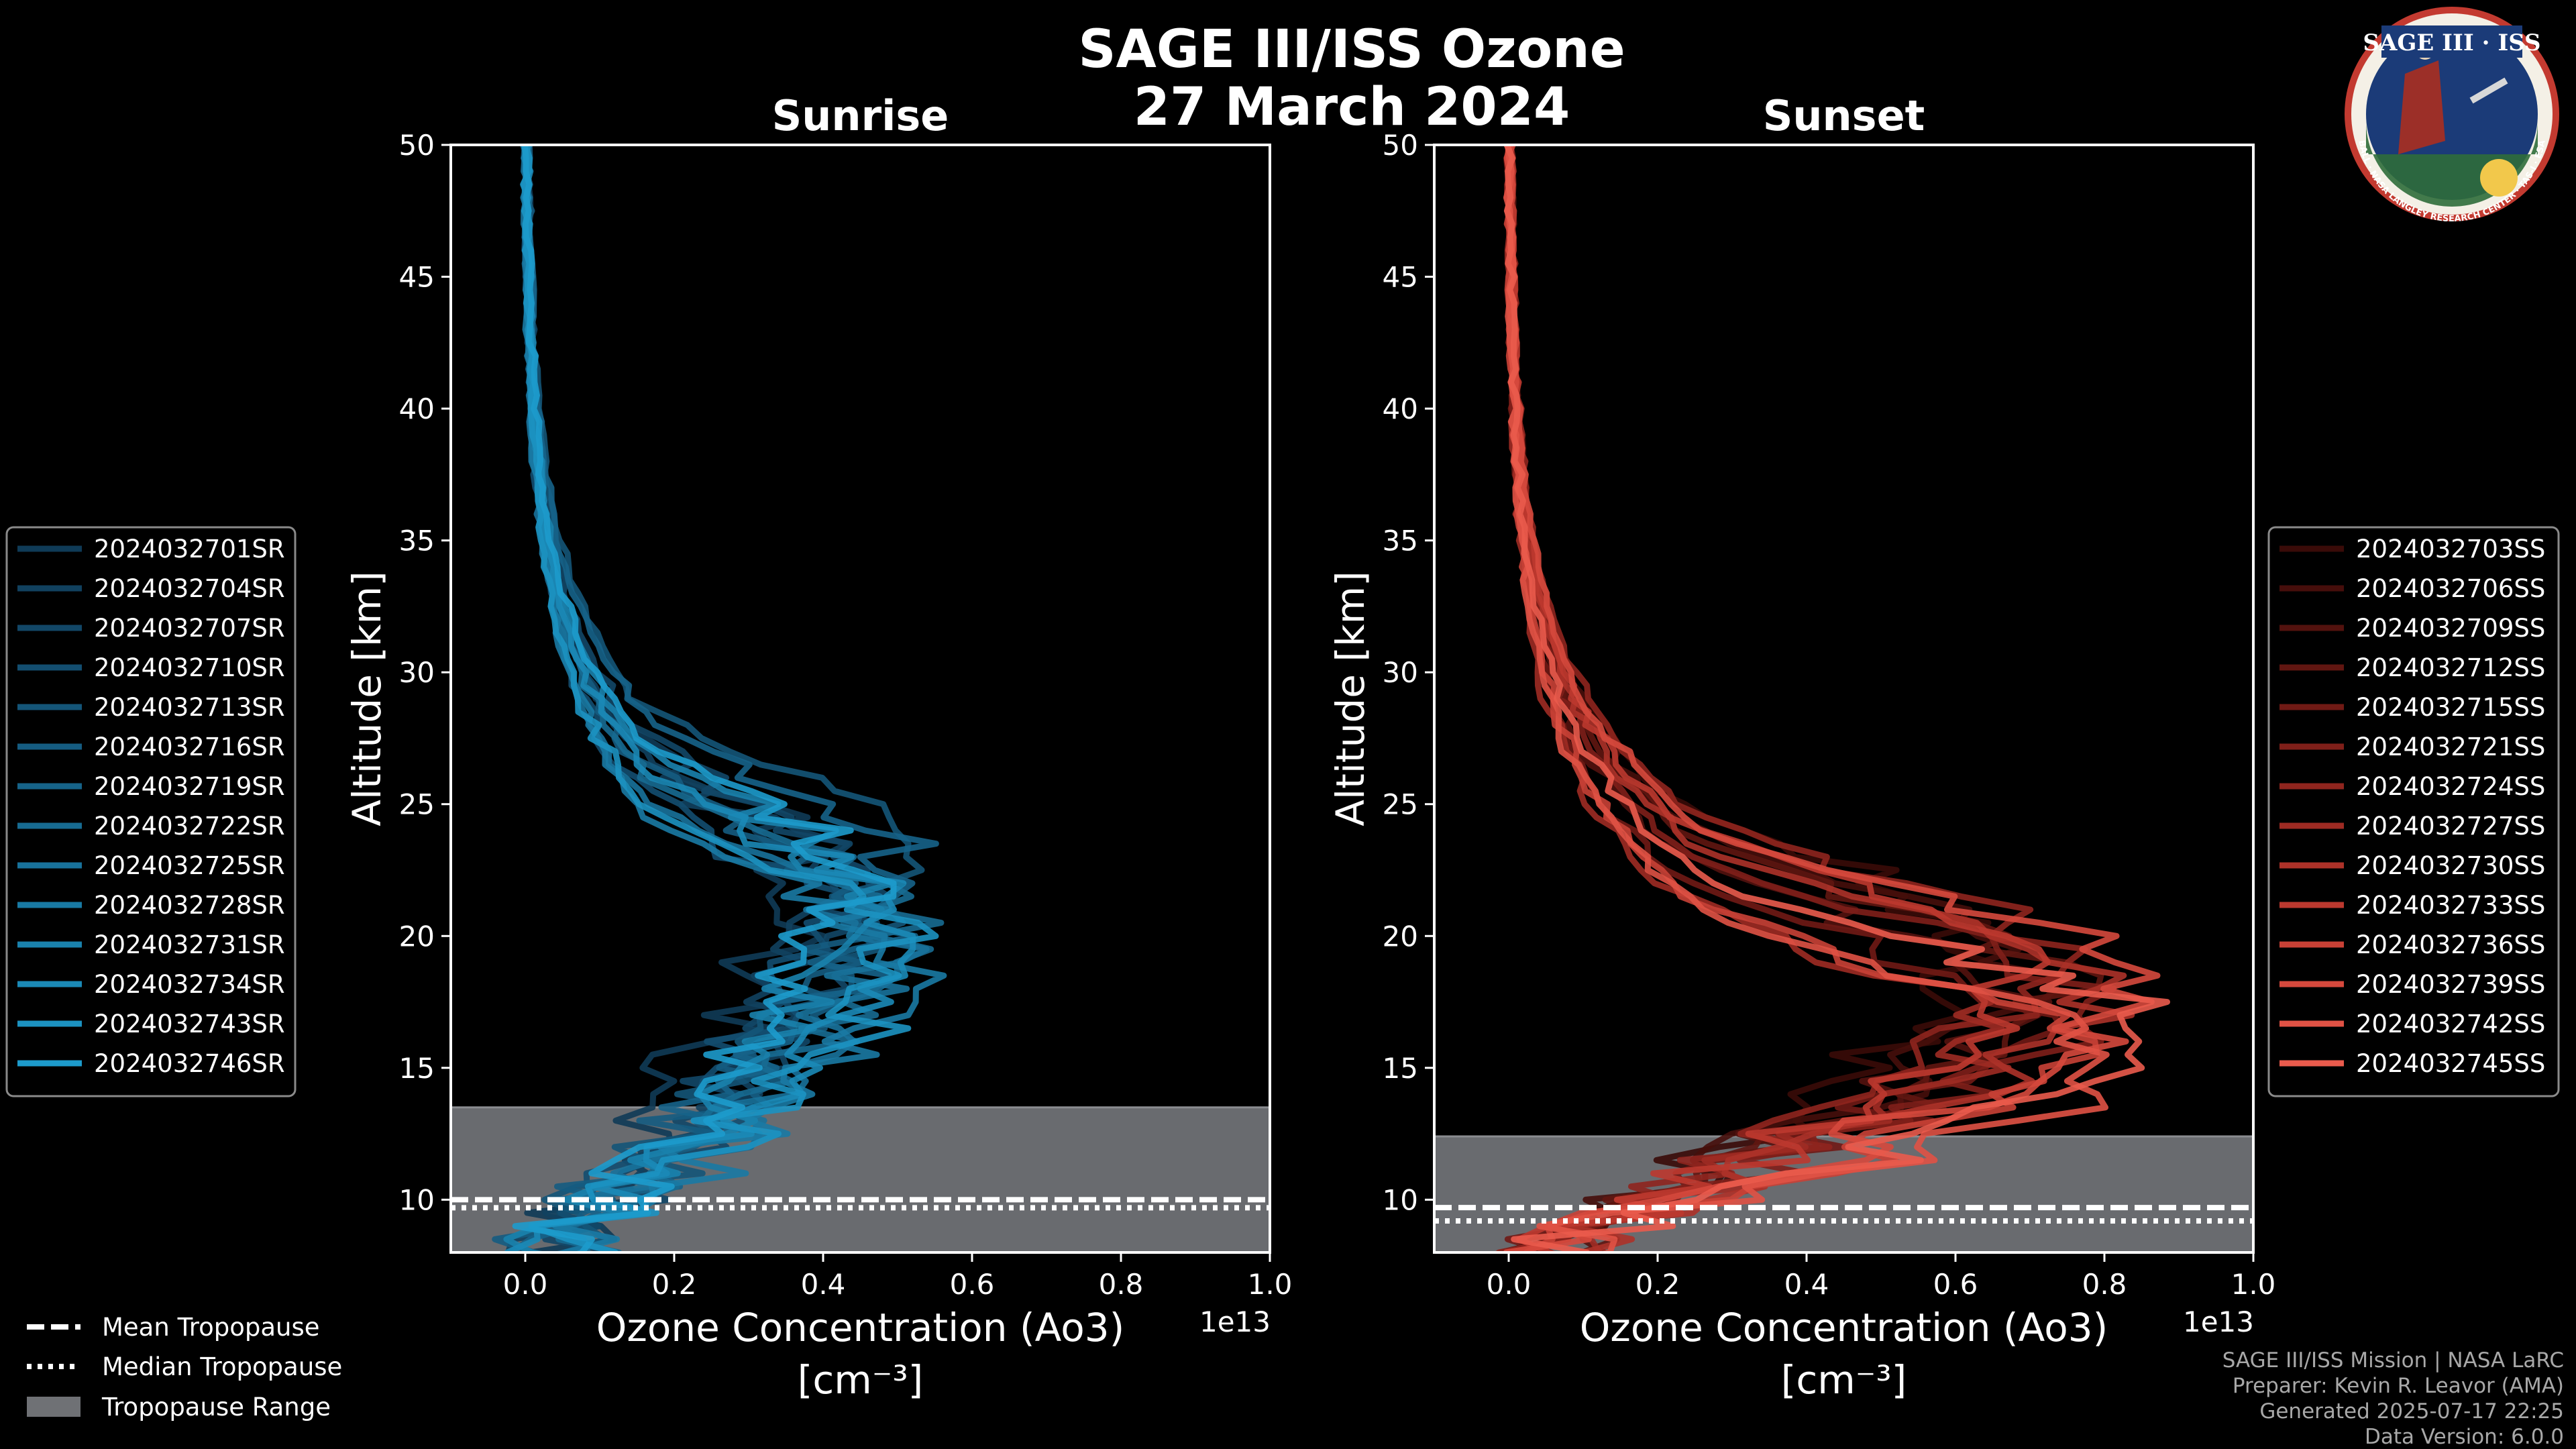 The image size is (2576, 1449). Describe the element at coordinates (2393, 1360) in the screenshot. I see `footer-line-mission: SAGE III/ISS Mission | NASA LaRC` at that location.